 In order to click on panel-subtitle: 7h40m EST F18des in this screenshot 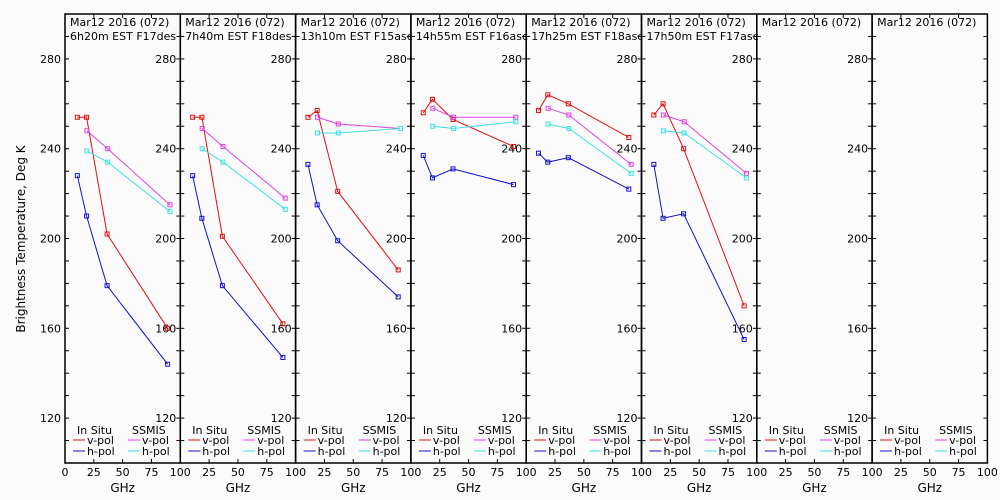, I will do `click(238, 36)`.